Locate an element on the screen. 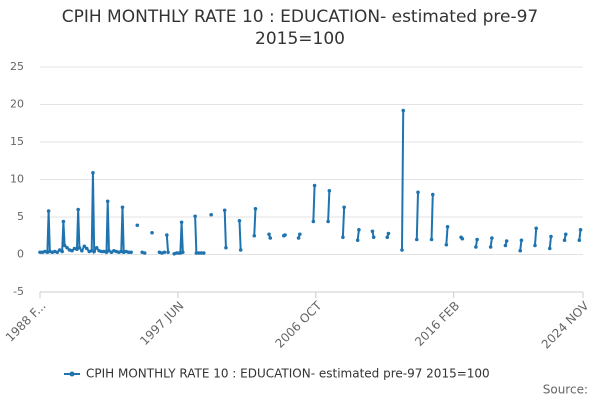  x-tick-label: 1997 JUN is located at coordinates (161, 323).